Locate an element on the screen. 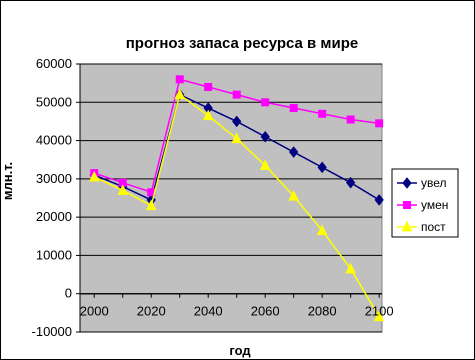 The height and width of the screenshot is (360, 475). y-tick-label: 40000 is located at coordinates (54, 140).